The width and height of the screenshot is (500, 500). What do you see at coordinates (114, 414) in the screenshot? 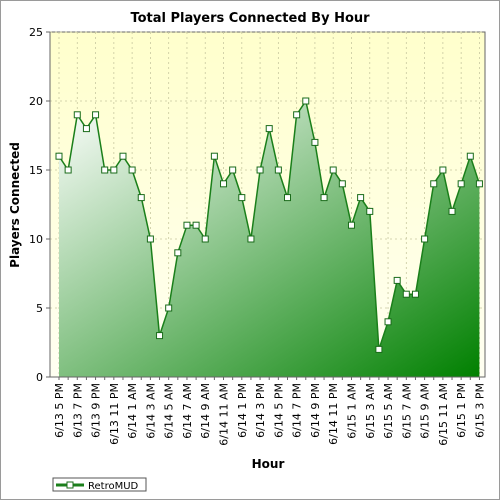
I see `x-tick-label: 6/13 11 PM` at bounding box center [114, 414].